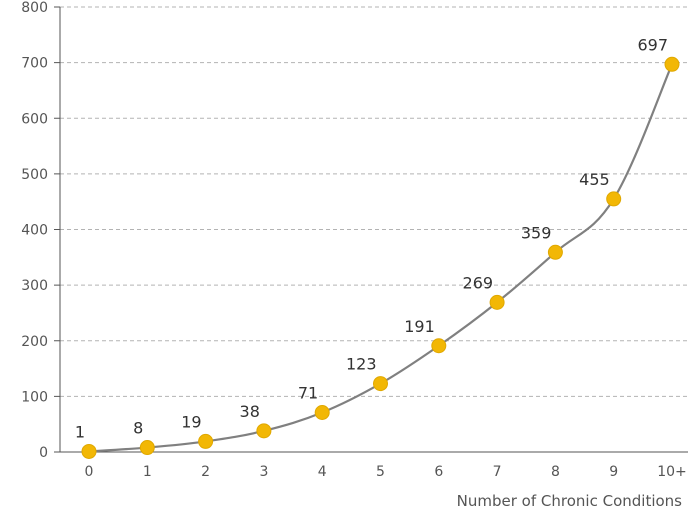 Image resolution: width=692 pixels, height=515 pixels. What do you see at coordinates (34, 8) in the screenshot?
I see `y-tick-label: 800` at bounding box center [34, 8].